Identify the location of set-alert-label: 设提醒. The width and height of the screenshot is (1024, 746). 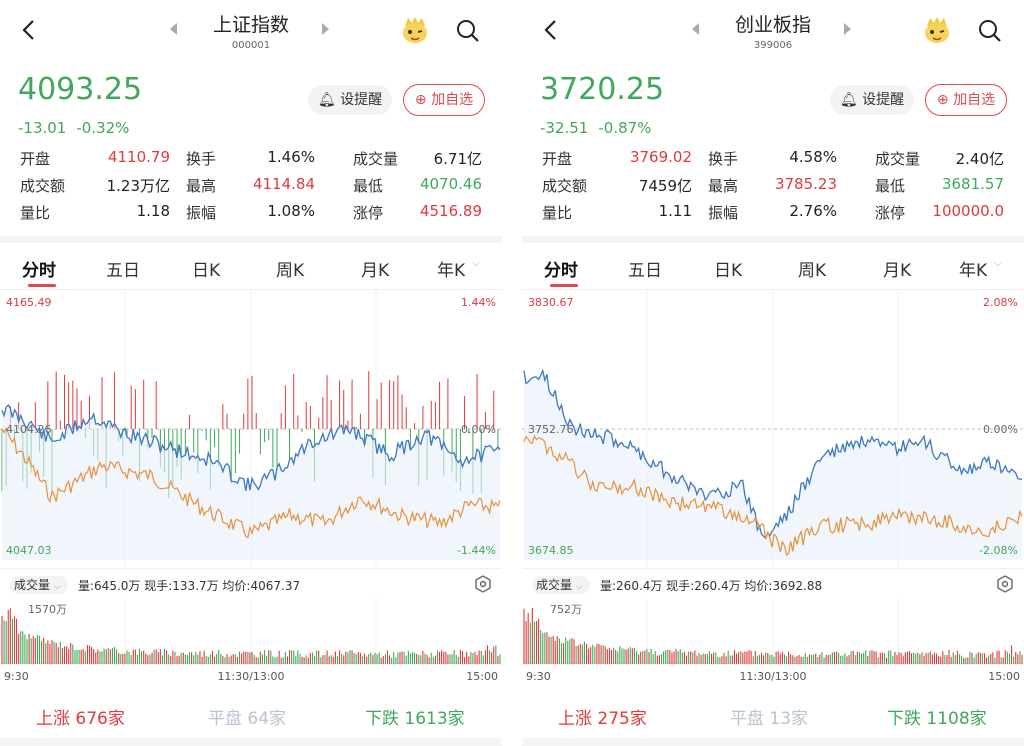
(361, 100).